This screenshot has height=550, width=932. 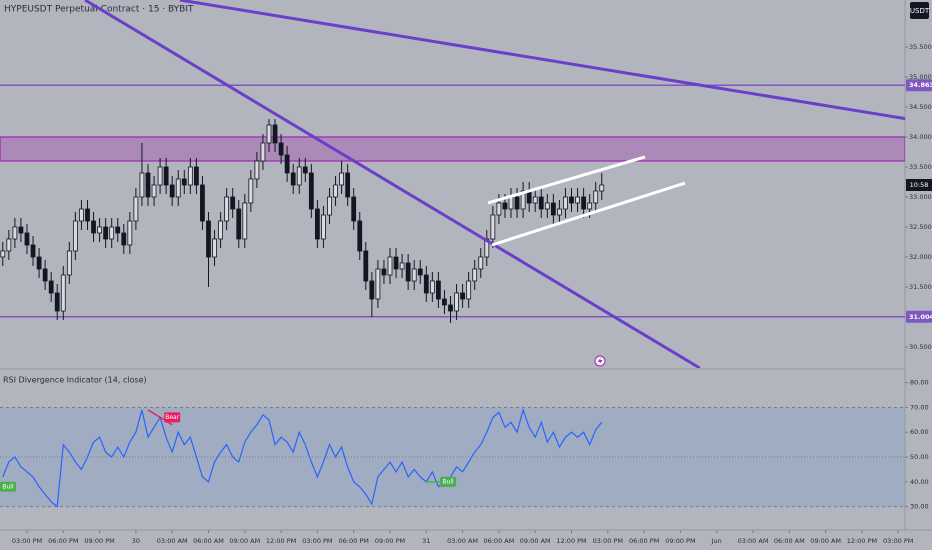 I want to click on signal-label: Bull, so click(x=448, y=481).